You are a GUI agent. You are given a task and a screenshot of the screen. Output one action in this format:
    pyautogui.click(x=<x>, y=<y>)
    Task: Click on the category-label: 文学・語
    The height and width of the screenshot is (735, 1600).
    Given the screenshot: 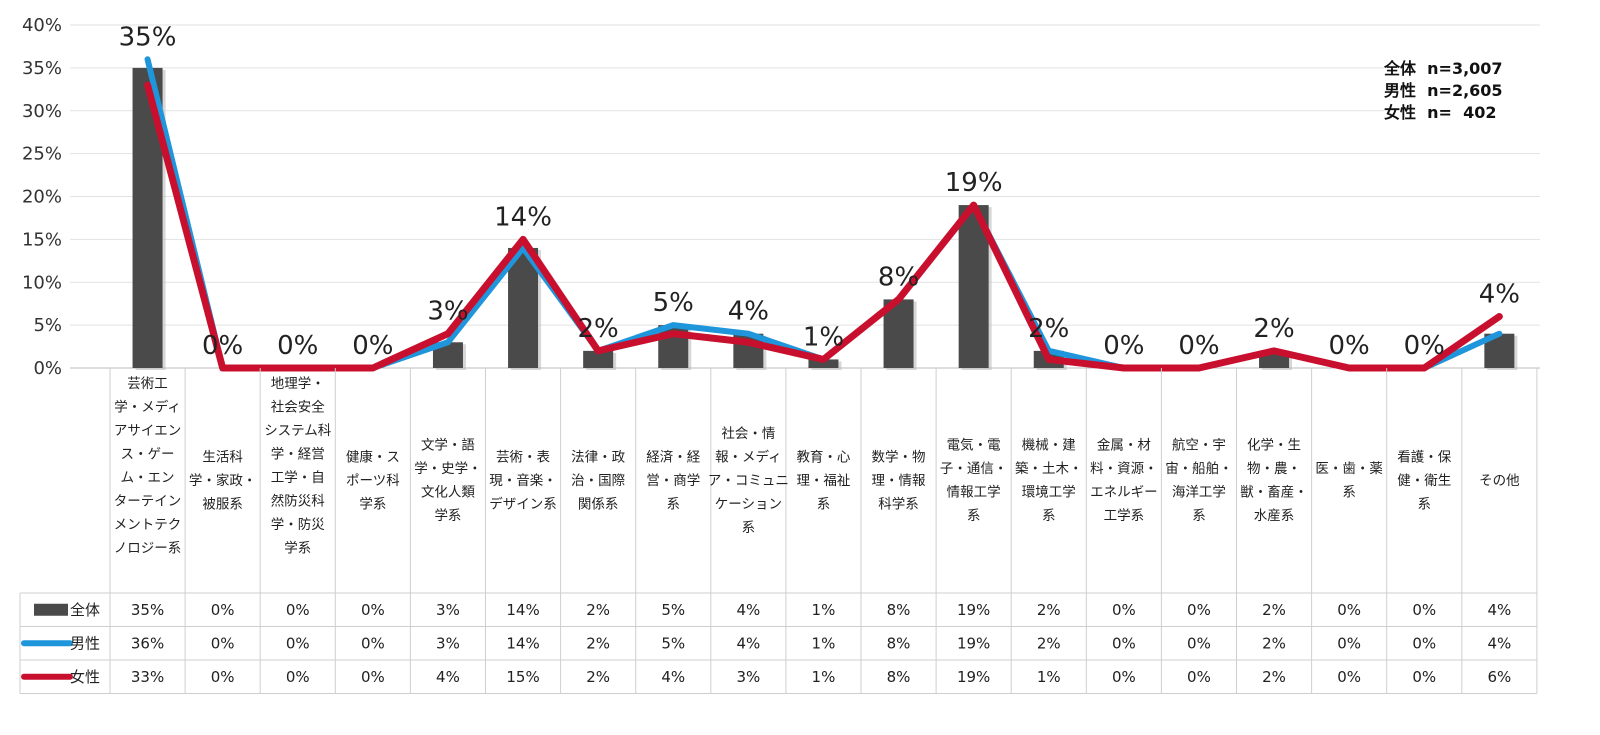 What is the action you would take?
    pyautogui.click(x=448, y=445)
    